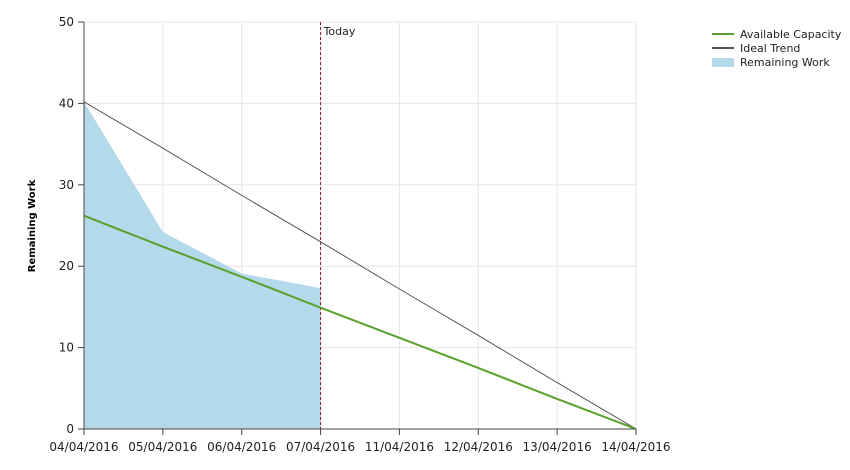  What do you see at coordinates (70, 429) in the screenshot?
I see `y-tick-label: 0` at bounding box center [70, 429].